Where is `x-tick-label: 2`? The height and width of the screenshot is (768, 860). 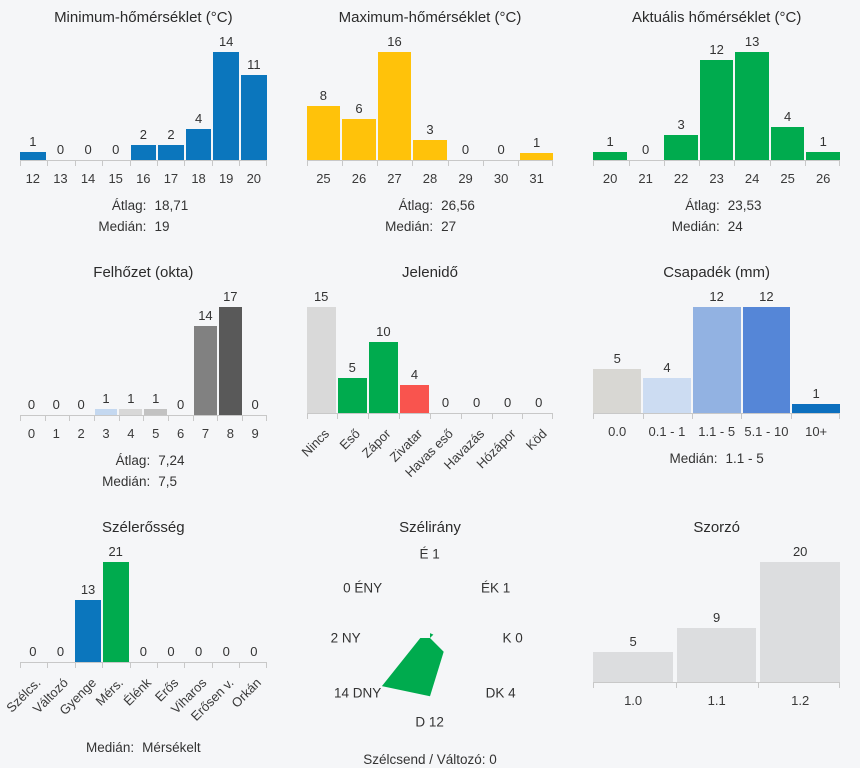
x-tick-label: 2 is located at coordinates (81, 433).